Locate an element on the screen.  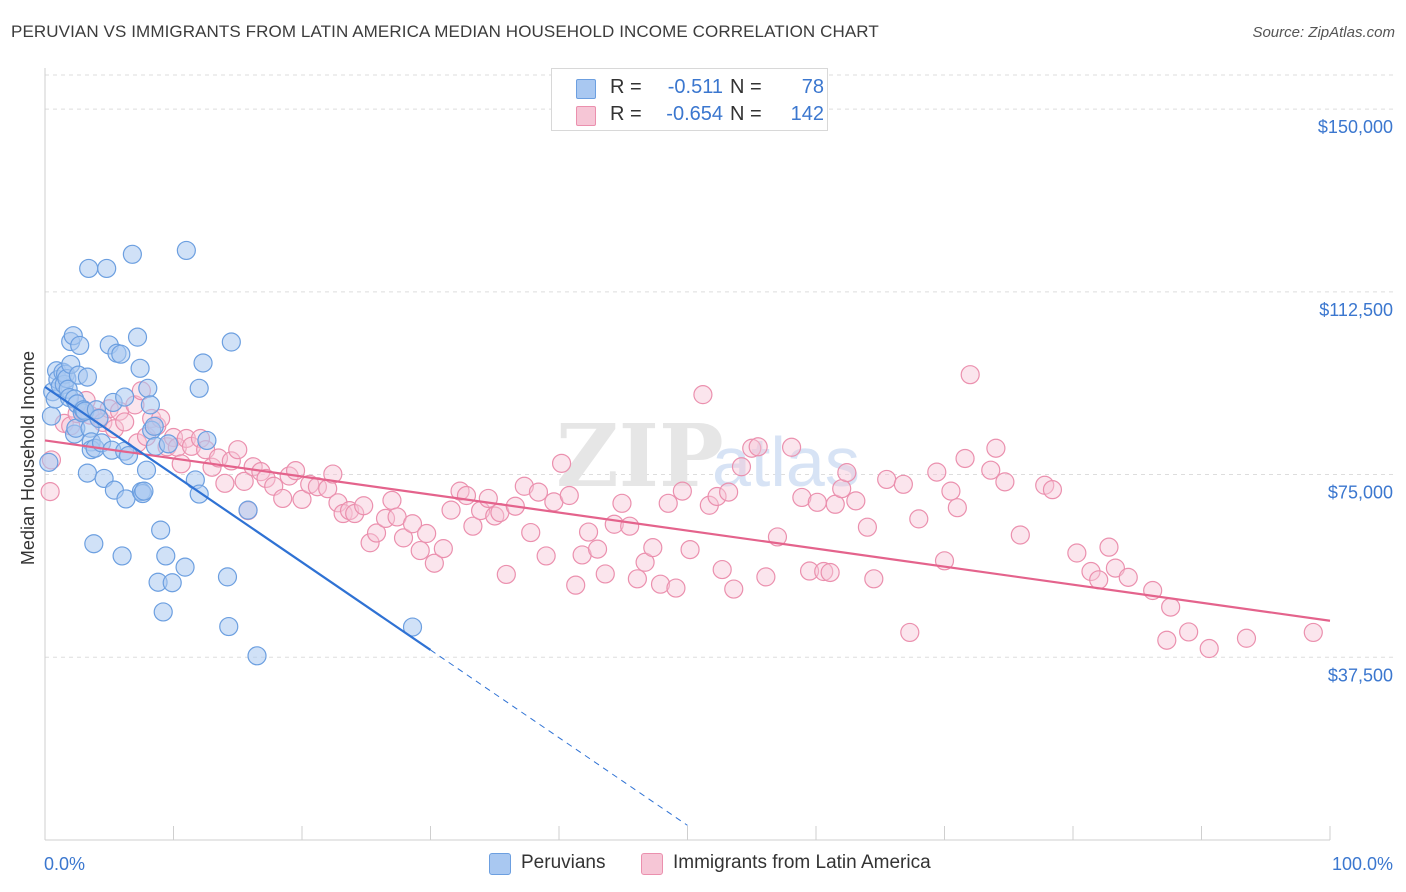
legend-n-value: 78 is located at coordinates (812, 87).